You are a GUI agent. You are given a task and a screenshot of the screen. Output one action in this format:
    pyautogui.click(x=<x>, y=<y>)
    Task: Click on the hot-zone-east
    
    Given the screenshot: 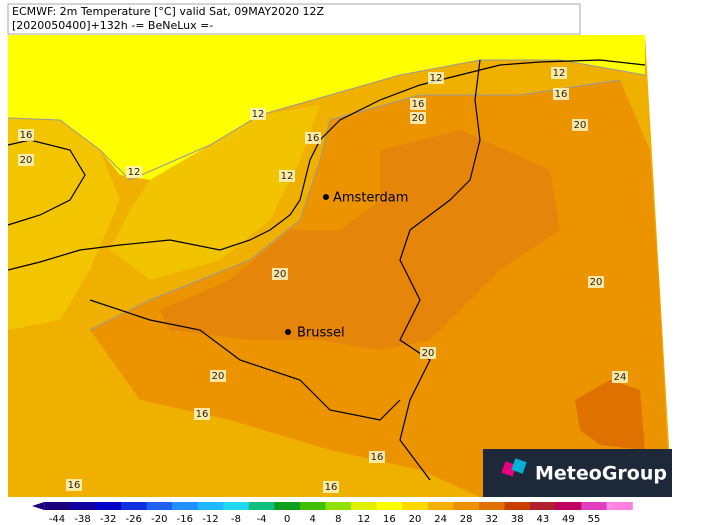 What is the action you would take?
    pyautogui.click(x=610, y=415)
    